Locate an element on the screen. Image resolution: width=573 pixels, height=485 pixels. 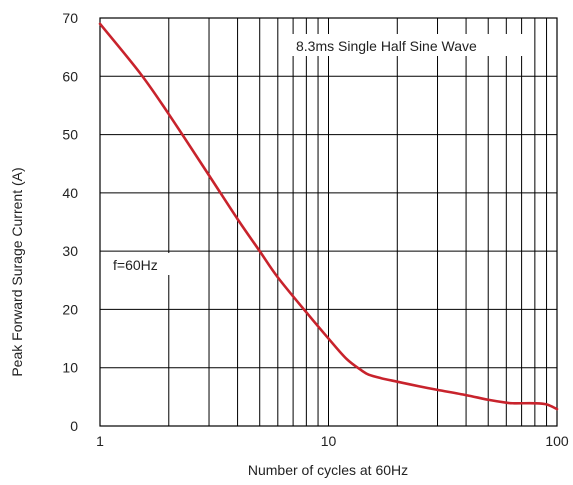
y-tick-label: 70 is located at coordinates (70, 18).